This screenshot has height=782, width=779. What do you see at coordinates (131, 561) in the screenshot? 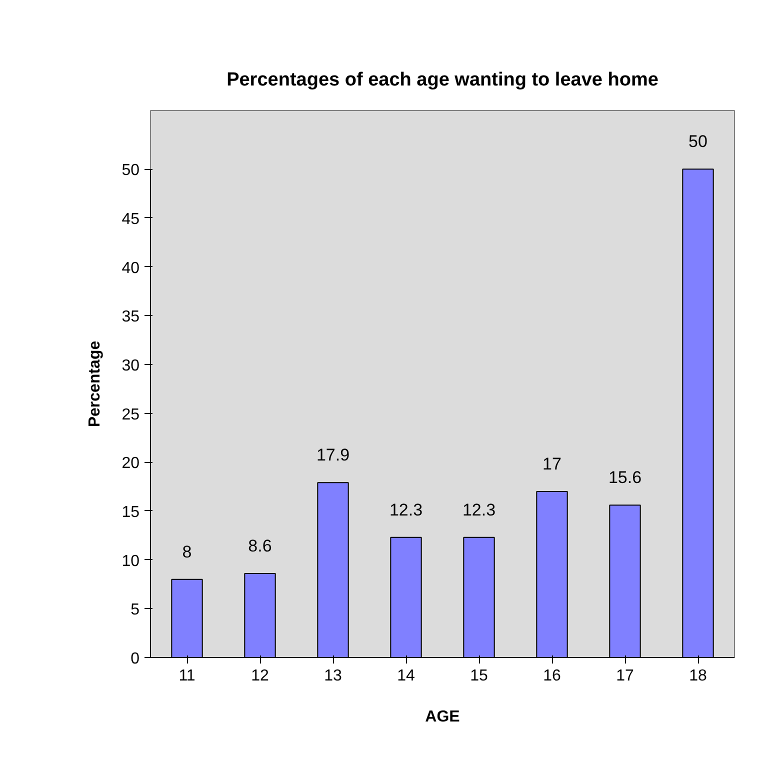
I see `y-tick-label: 10` at bounding box center [131, 561].